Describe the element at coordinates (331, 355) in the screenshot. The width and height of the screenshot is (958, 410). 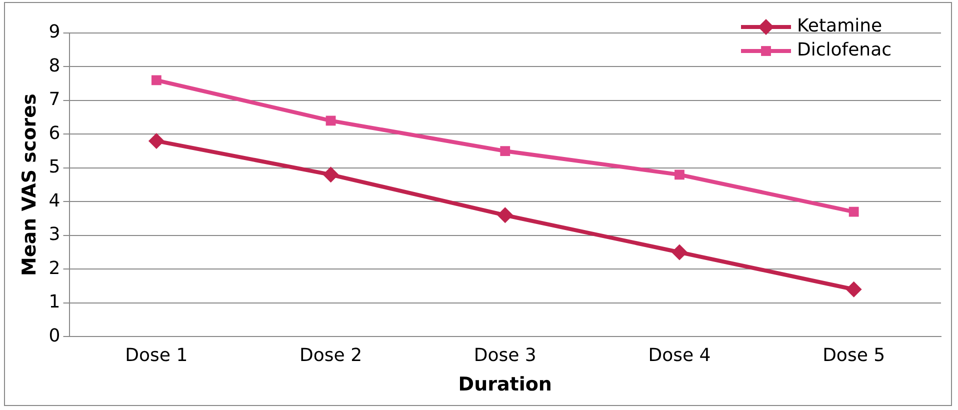
I see `x-tick-label: Dose 2` at that location.